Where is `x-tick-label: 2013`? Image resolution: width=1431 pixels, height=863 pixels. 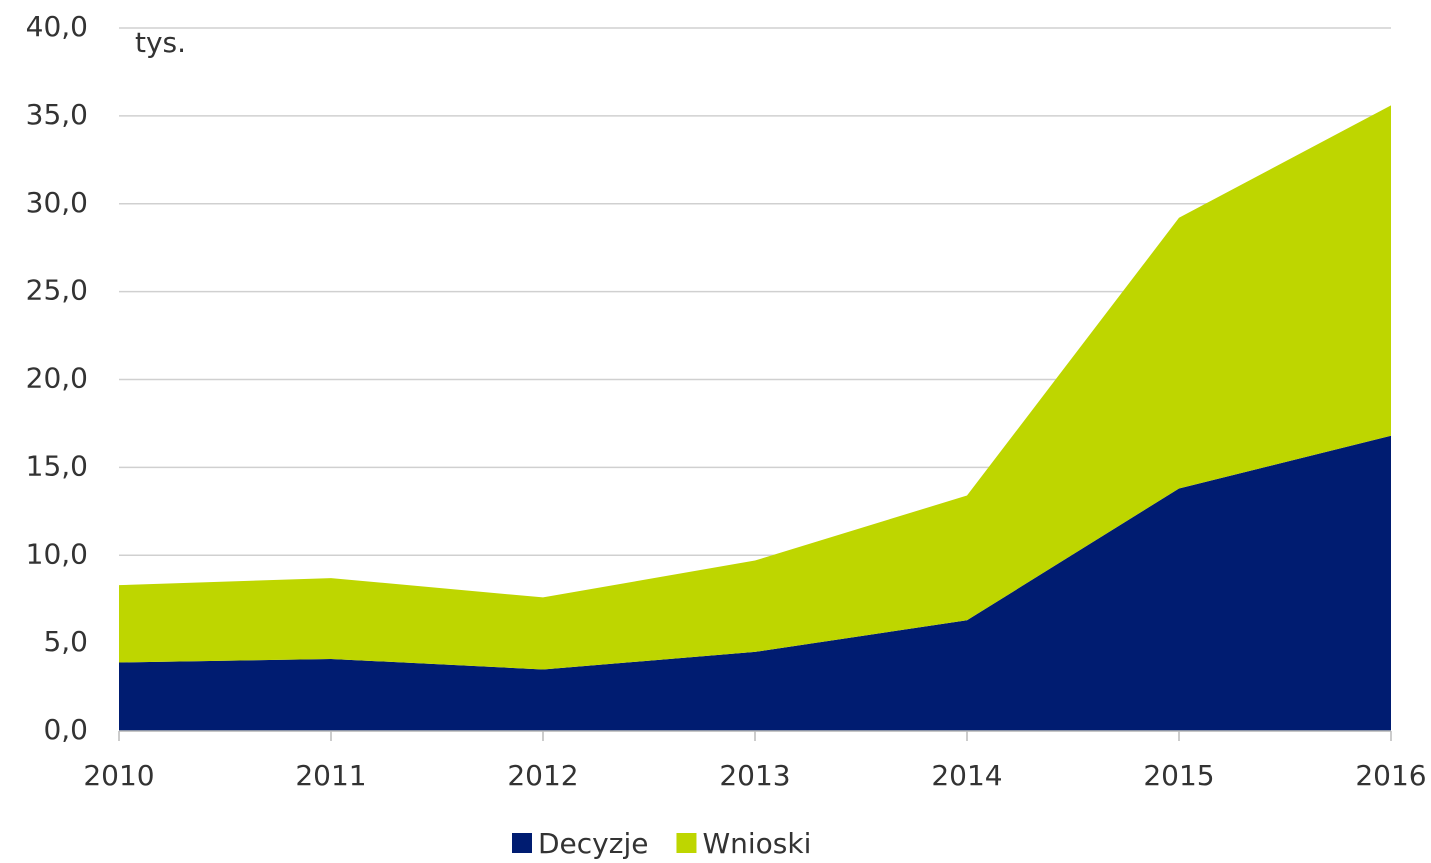 x-tick-label: 2013 is located at coordinates (754, 775).